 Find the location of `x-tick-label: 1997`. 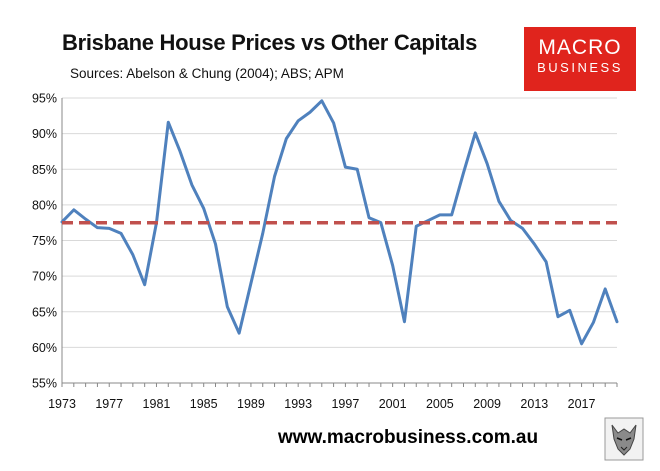

x-tick-label: 1997 is located at coordinates (345, 404).